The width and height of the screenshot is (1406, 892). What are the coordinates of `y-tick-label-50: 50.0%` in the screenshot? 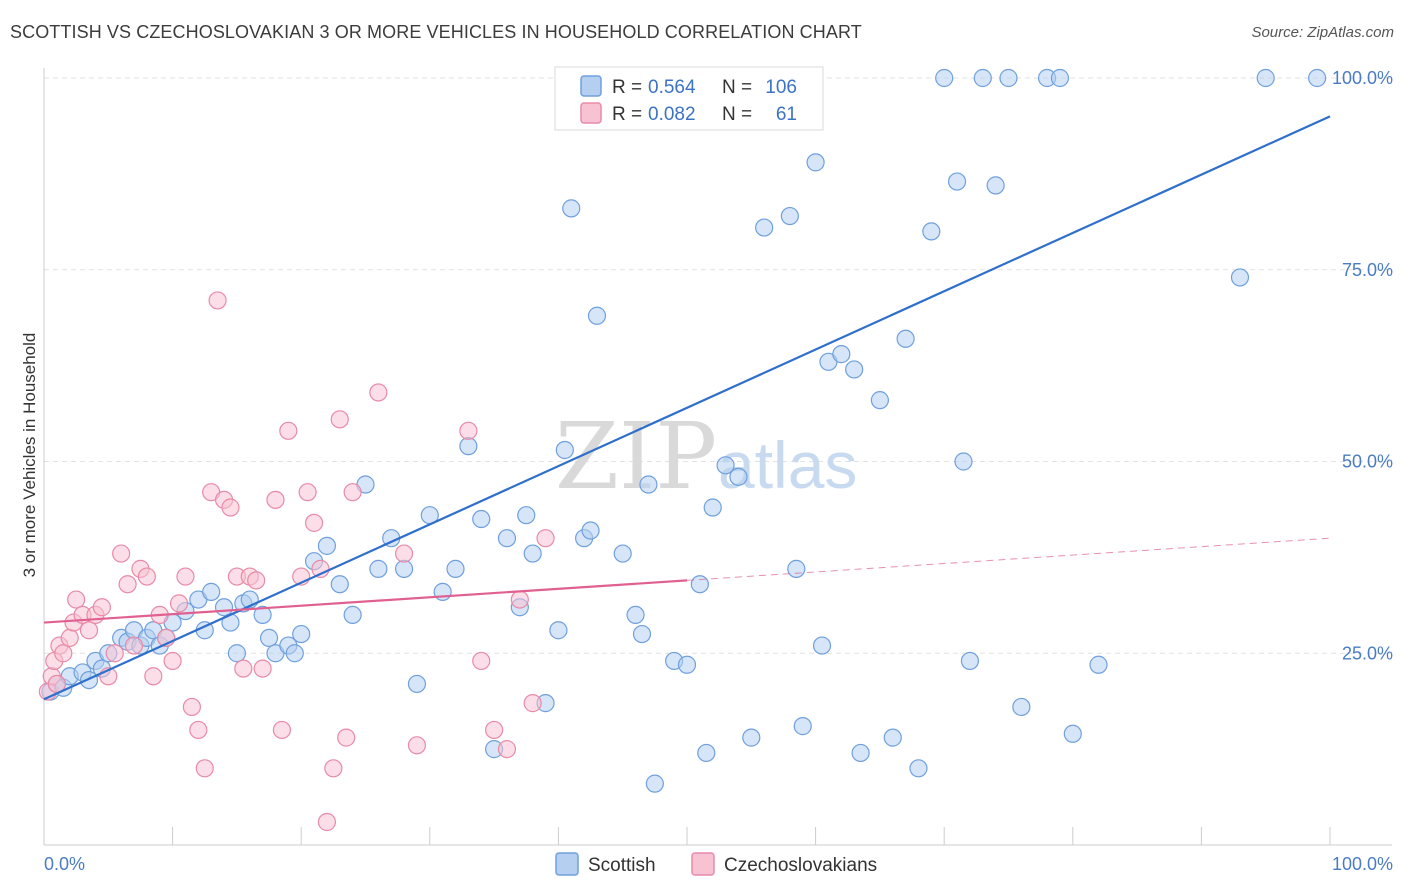 It's located at (1367, 462).